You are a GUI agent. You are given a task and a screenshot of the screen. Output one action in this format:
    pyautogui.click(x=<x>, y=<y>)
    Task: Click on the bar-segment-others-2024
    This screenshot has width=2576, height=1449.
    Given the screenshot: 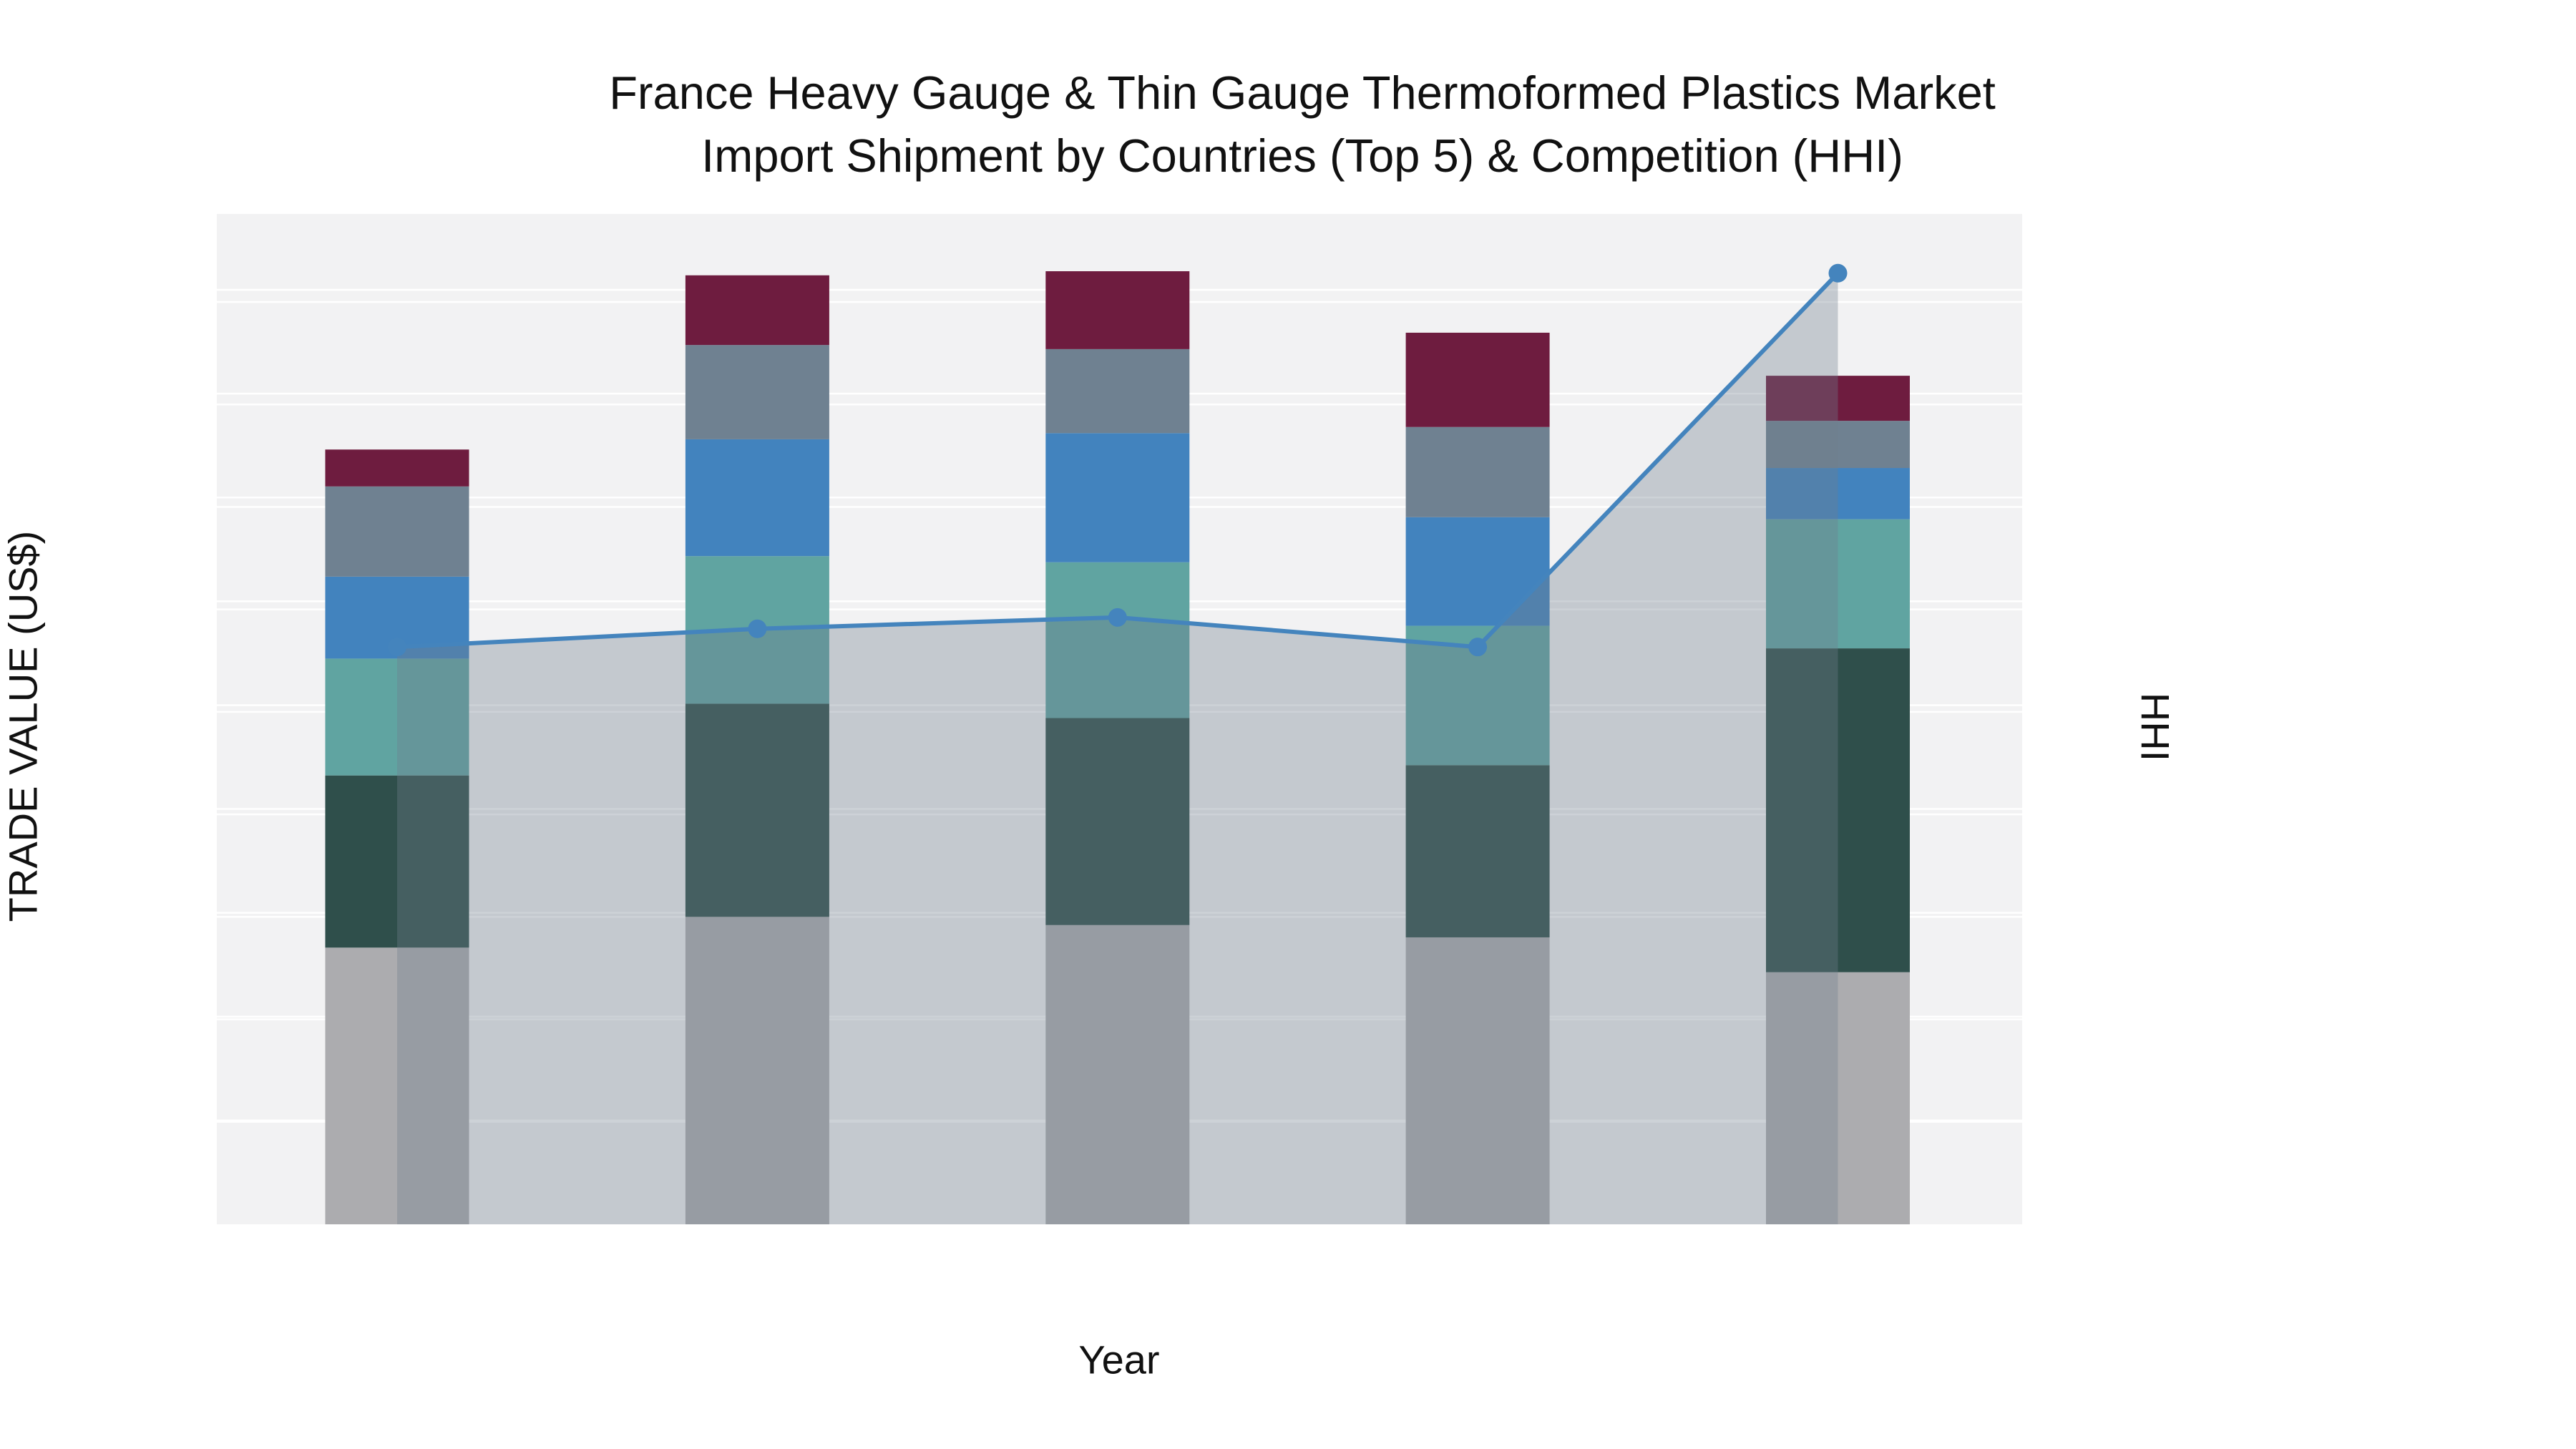 What is the action you would take?
    pyautogui.click(x=1838, y=1098)
    